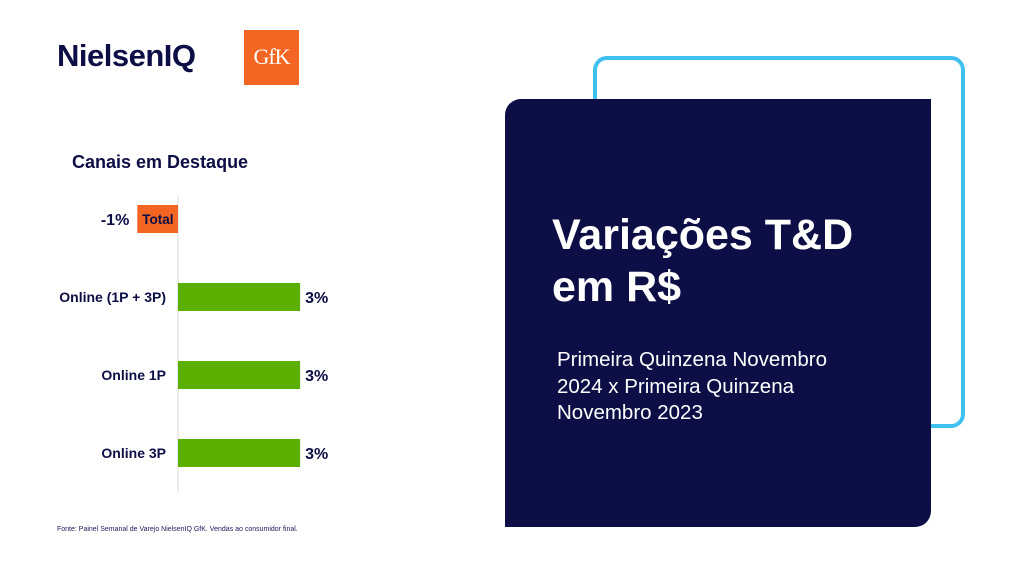 Image resolution: width=1024 pixels, height=576 pixels. What do you see at coordinates (692, 359) in the screenshot?
I see `panel-subtitle-line-1: Primeira Quinzena Novembro` at bounding box center [692, 359].